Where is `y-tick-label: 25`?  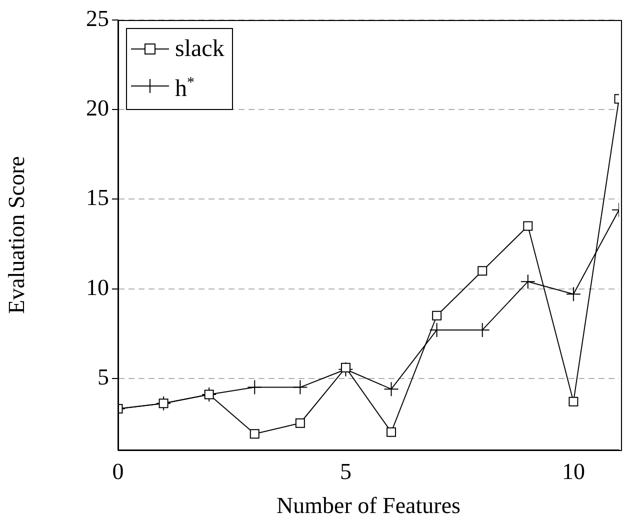
y-tick-label: 25 is located at coordinates (97, 19).